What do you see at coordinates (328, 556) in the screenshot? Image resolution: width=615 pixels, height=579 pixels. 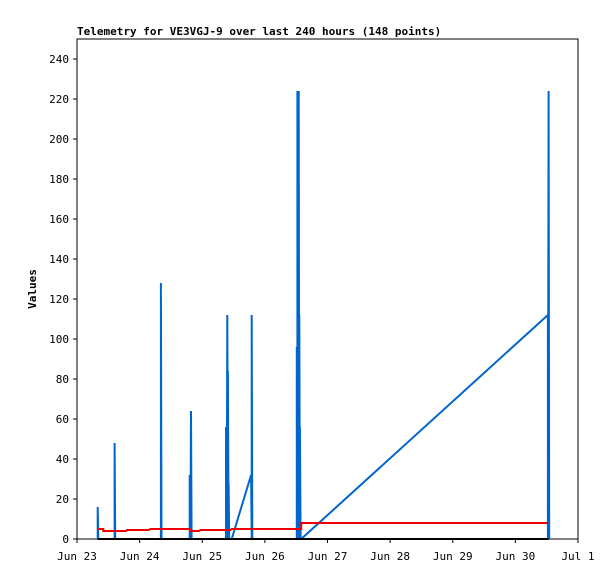 I see `x-tick-label: Jun 27` at bounding box center [328, 556].